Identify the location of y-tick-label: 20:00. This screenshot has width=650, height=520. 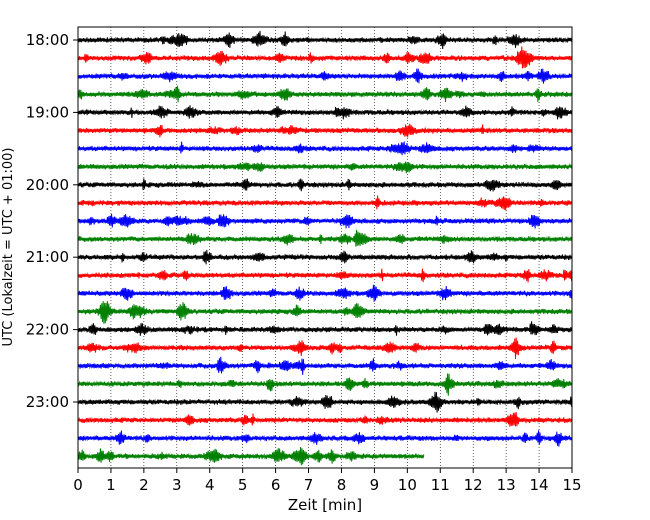
(47, 185).